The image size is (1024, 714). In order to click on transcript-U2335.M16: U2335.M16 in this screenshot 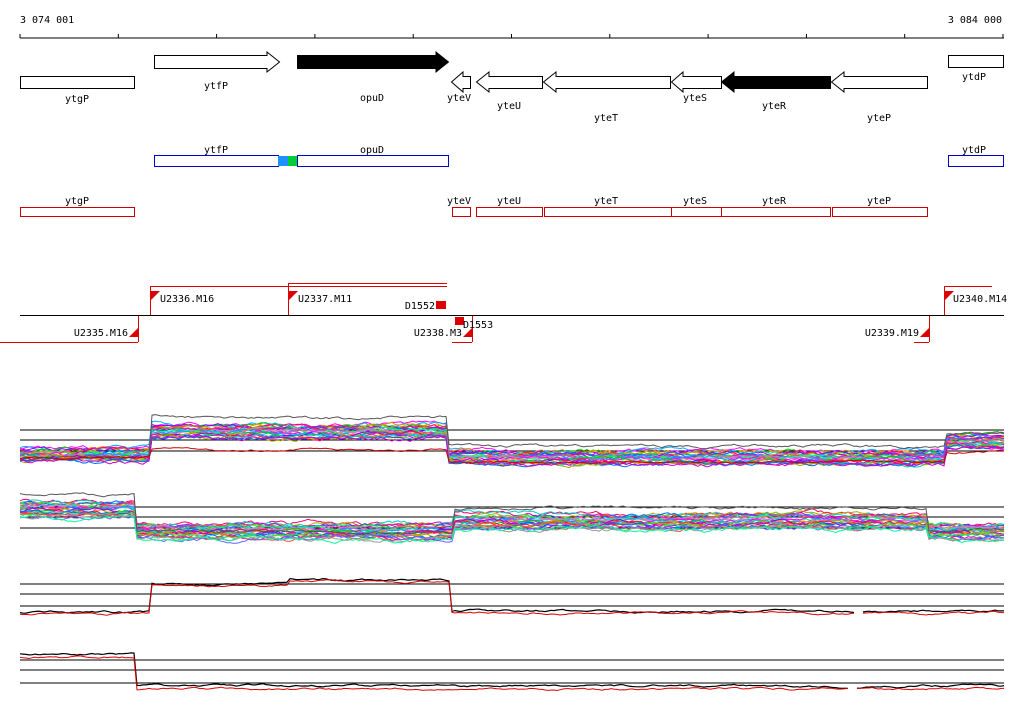, I will do `click(69, 329)`.